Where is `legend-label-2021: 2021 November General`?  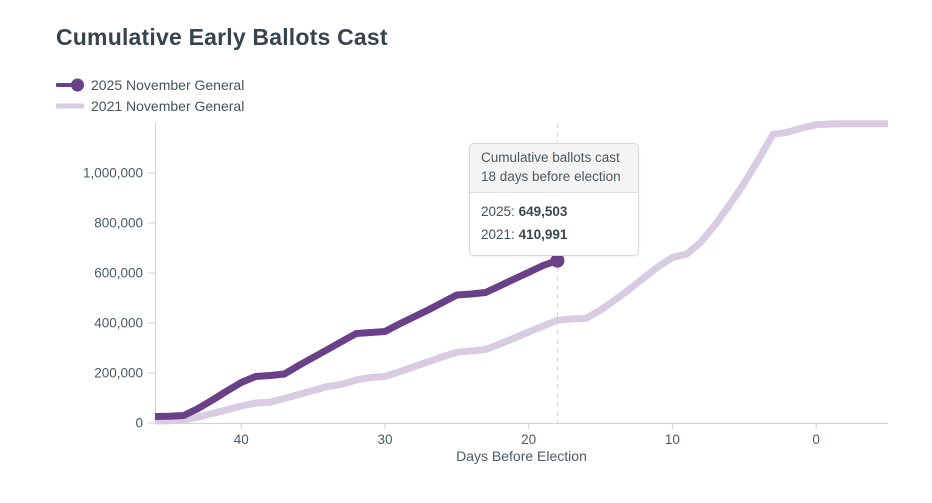 legend-label-2021: 2021 November General is located at coordinates (168, 105).